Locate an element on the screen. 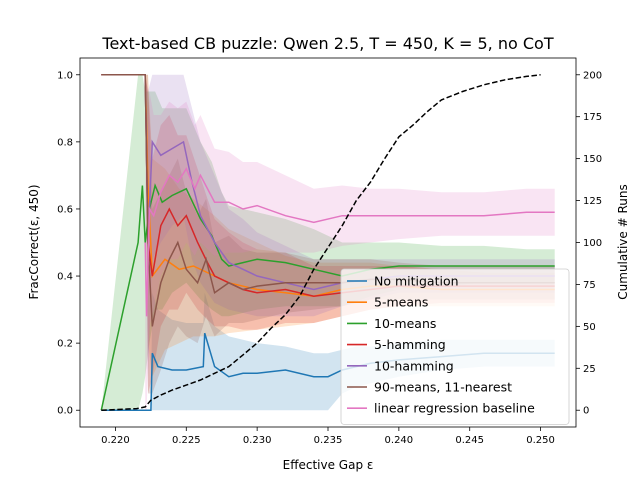 The image size is (640, 480). right-y-tick-label: 125 is located at coordinates (592, 201).